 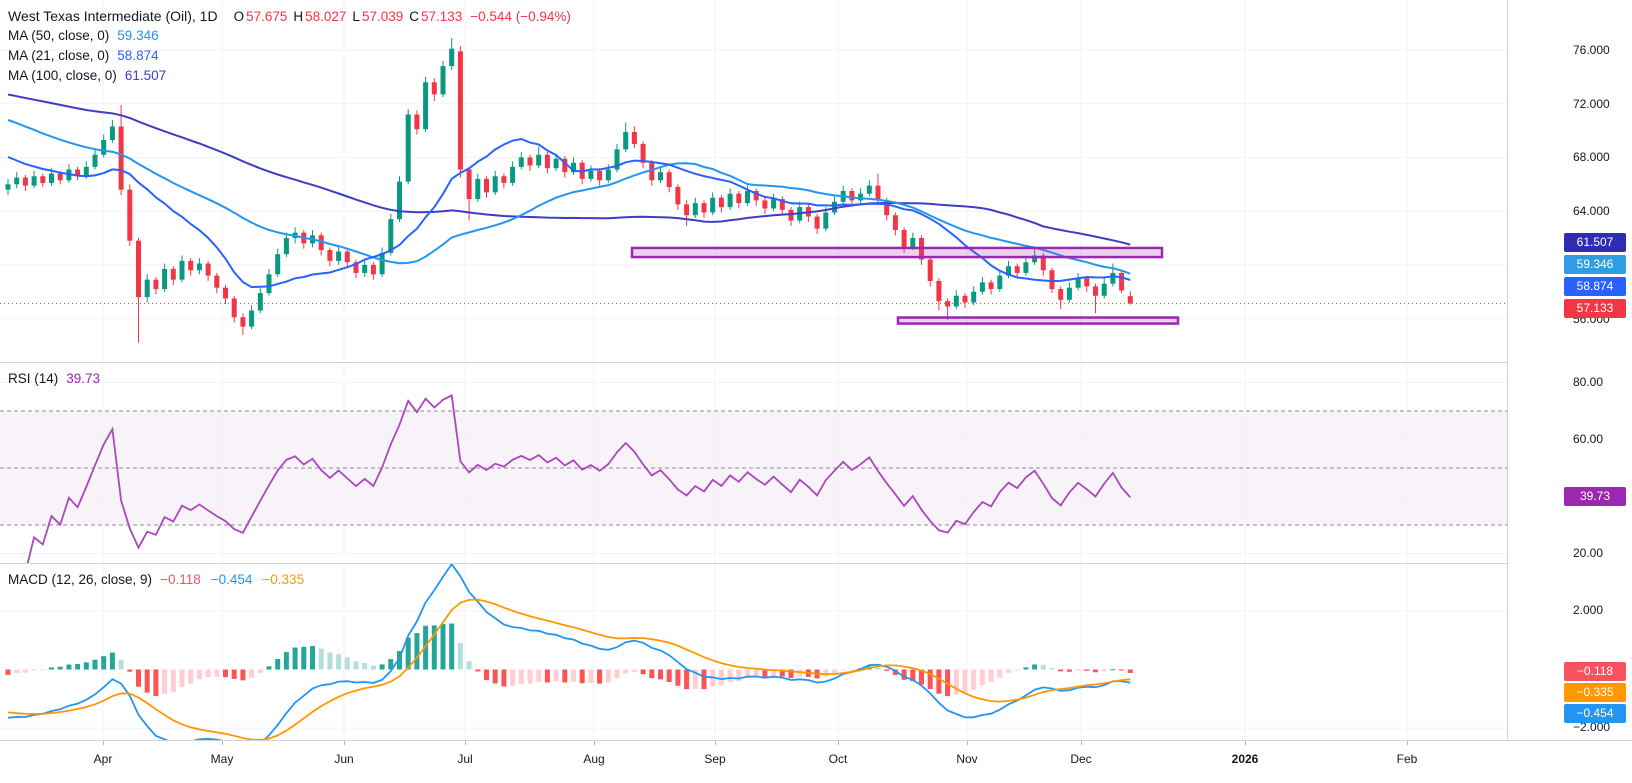 I want to click on time-axis: Apr May Jun Jul Aug Sep Oct Nov Dec 2026 Feb, so click(x=816, y=761).